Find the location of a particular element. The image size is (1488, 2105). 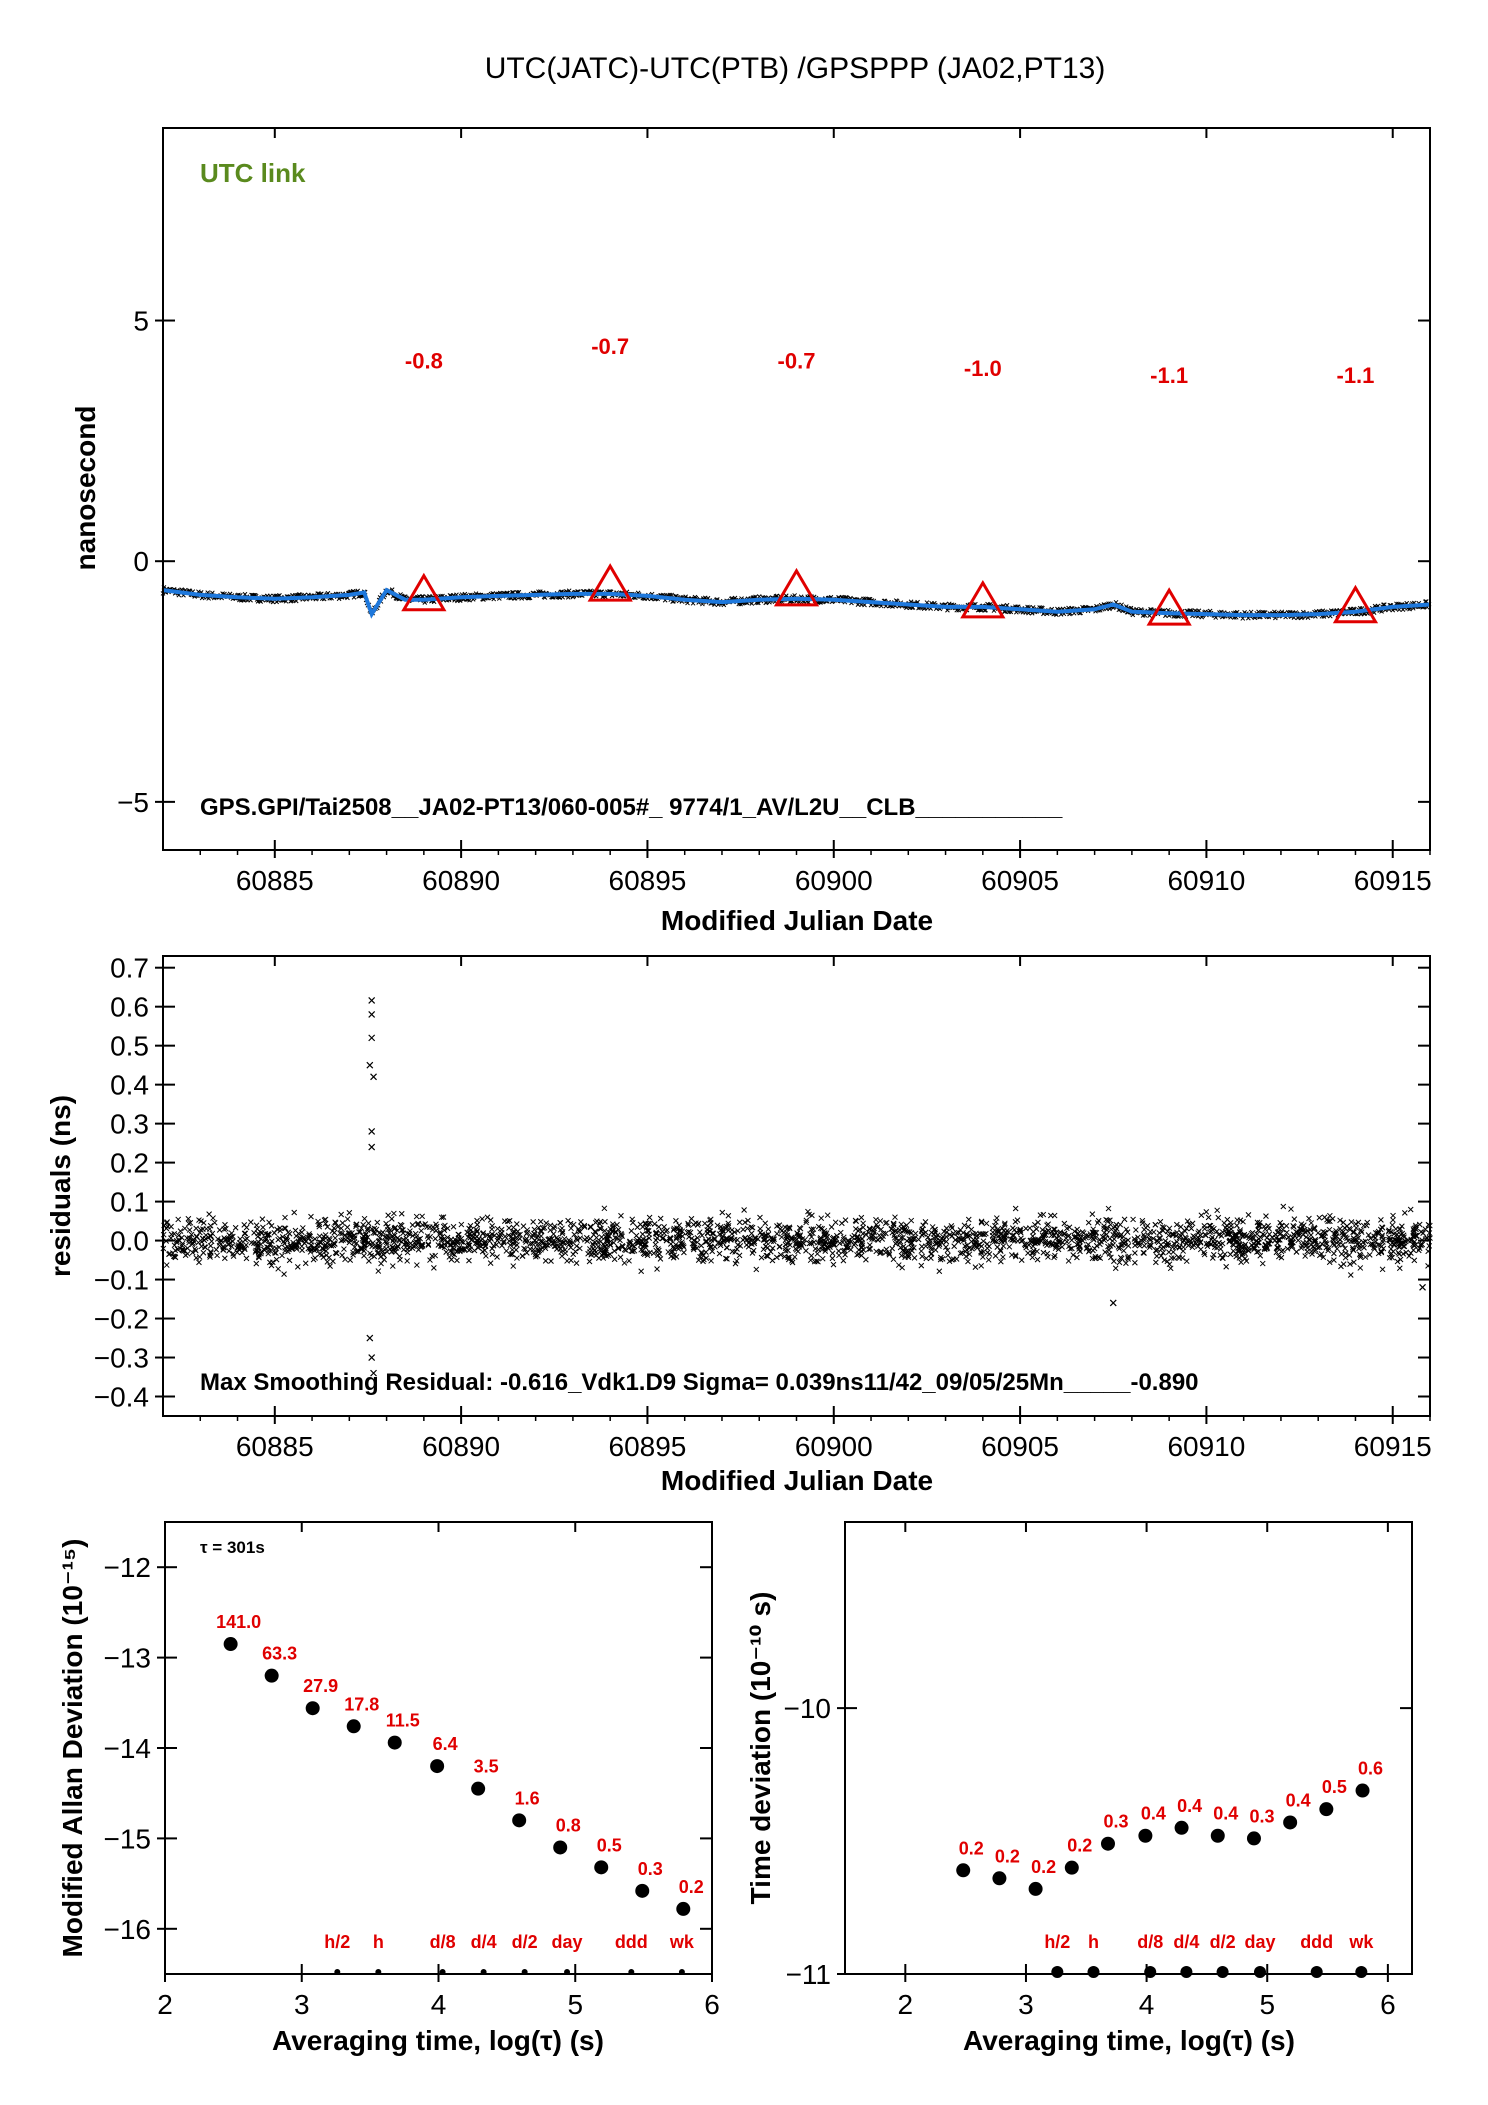

tdev-time-marker is located at coordinates (1150, 1972).